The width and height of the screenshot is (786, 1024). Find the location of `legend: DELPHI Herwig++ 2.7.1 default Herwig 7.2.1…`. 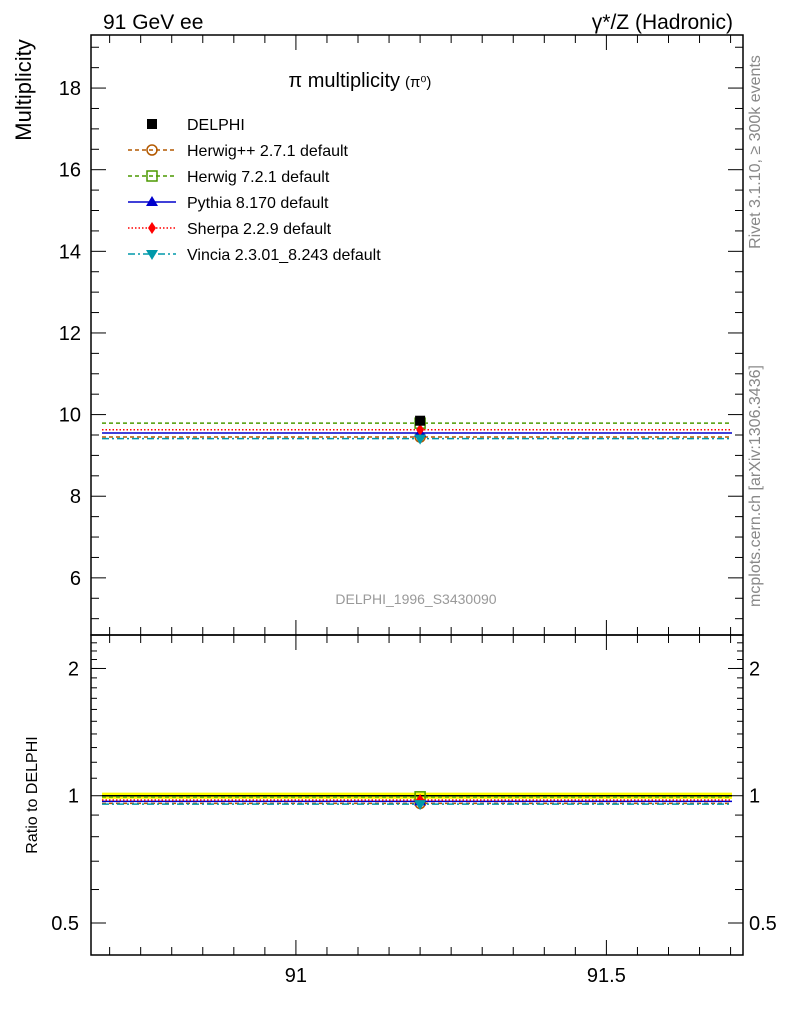

legend: DELPHI Herwig++ 2.7.1 default Herwig 7.2.1… is located at coordinates (254, 190).